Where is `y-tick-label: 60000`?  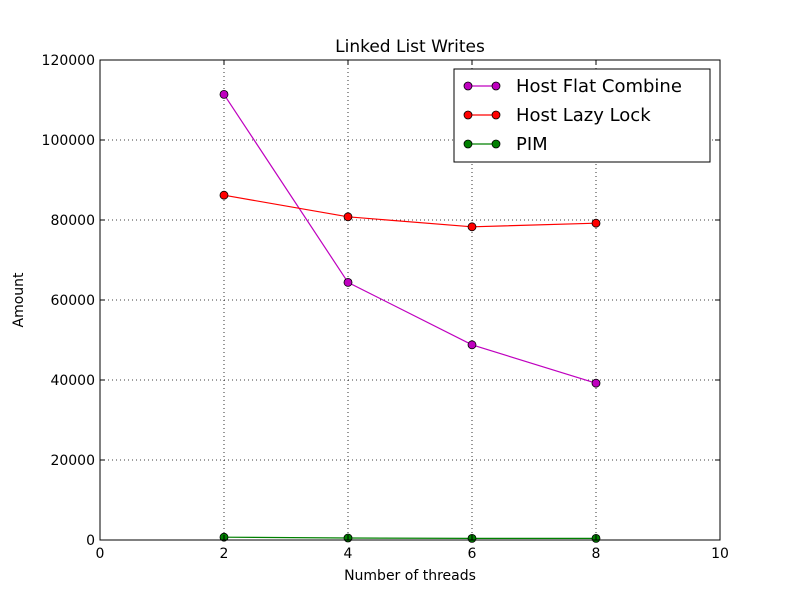 y-tick-label: 60000 is located at coordinates (72, 301).